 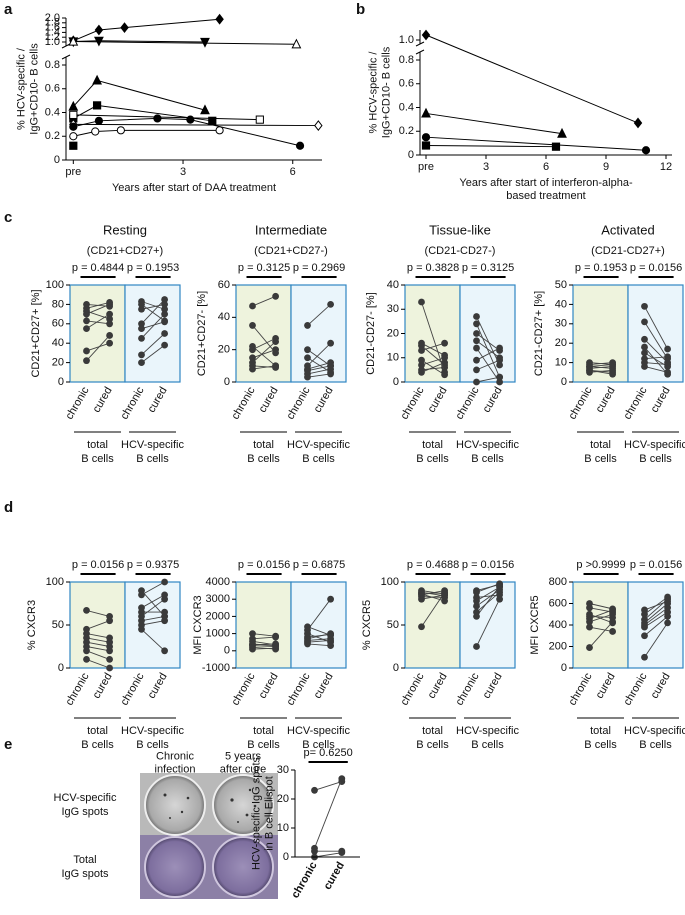 What do you see at coordinates (264, 268) in the screenshot?
I see `p-value: p = 0.3125` at bounding box center [264, 268].